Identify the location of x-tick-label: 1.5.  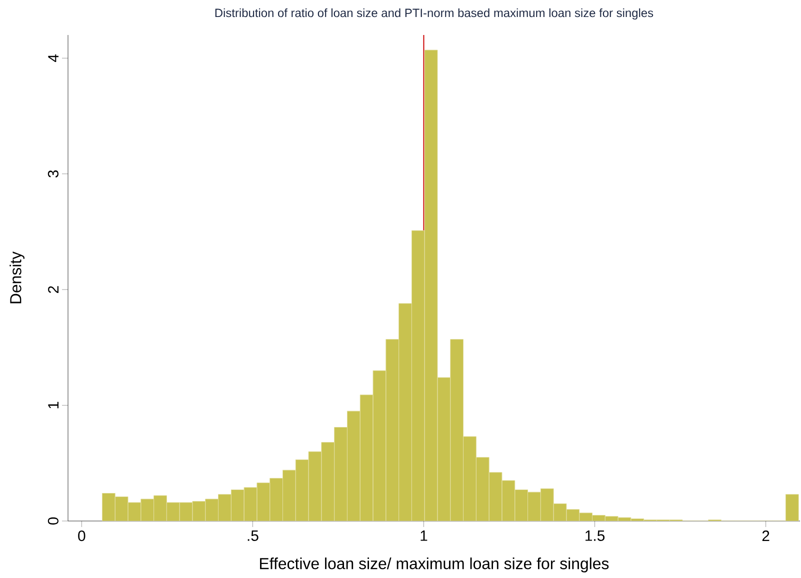
(595, 535).